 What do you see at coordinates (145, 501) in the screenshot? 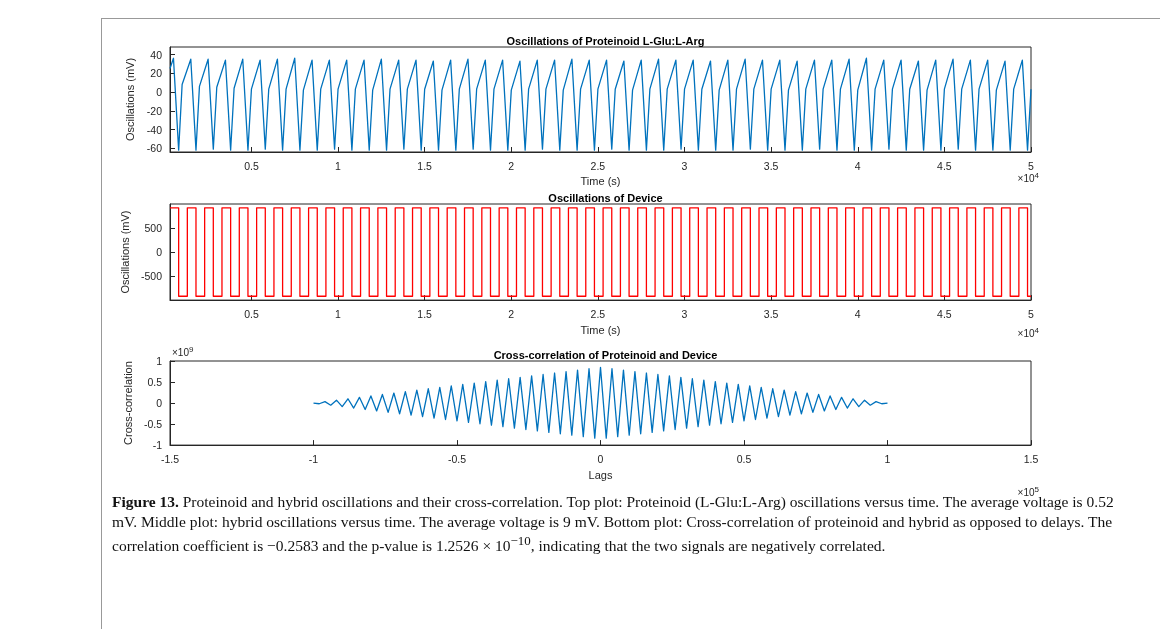
I see `caption: Figure 13.` at bounding box center [145, 501].